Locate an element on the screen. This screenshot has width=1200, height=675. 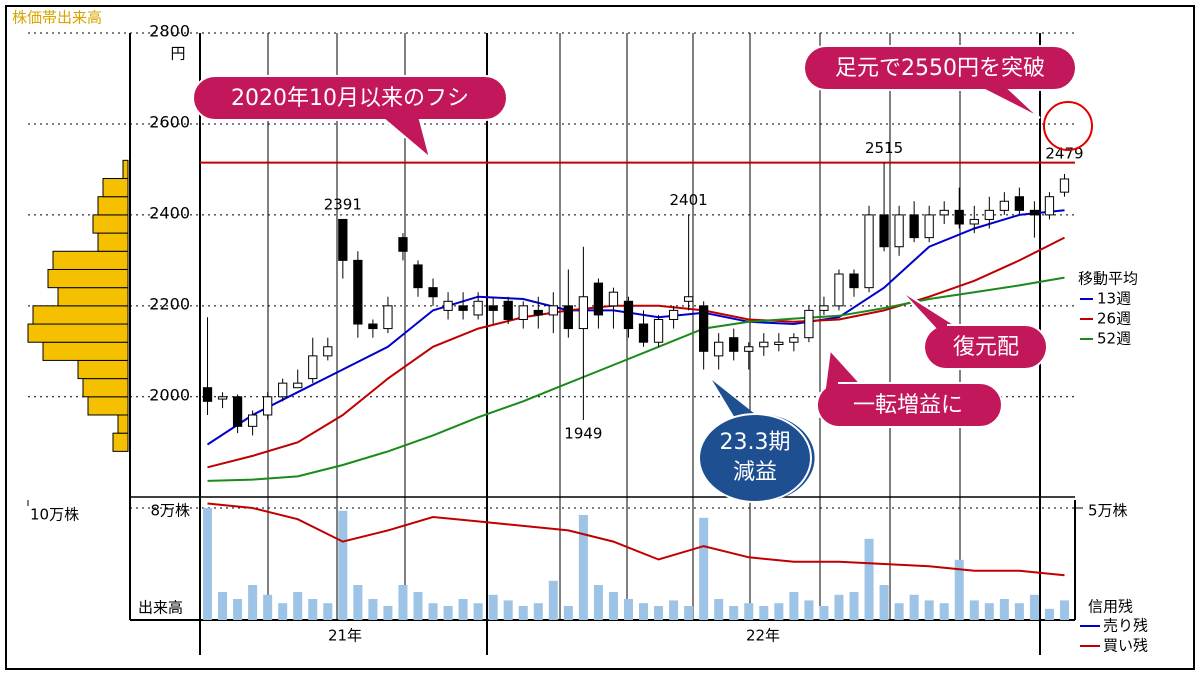
margin-line is located at coordinates (636, 539).